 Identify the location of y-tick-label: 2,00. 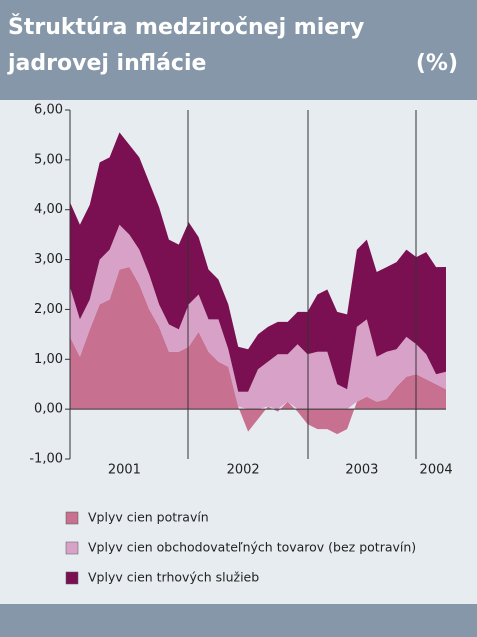
(48, 309).